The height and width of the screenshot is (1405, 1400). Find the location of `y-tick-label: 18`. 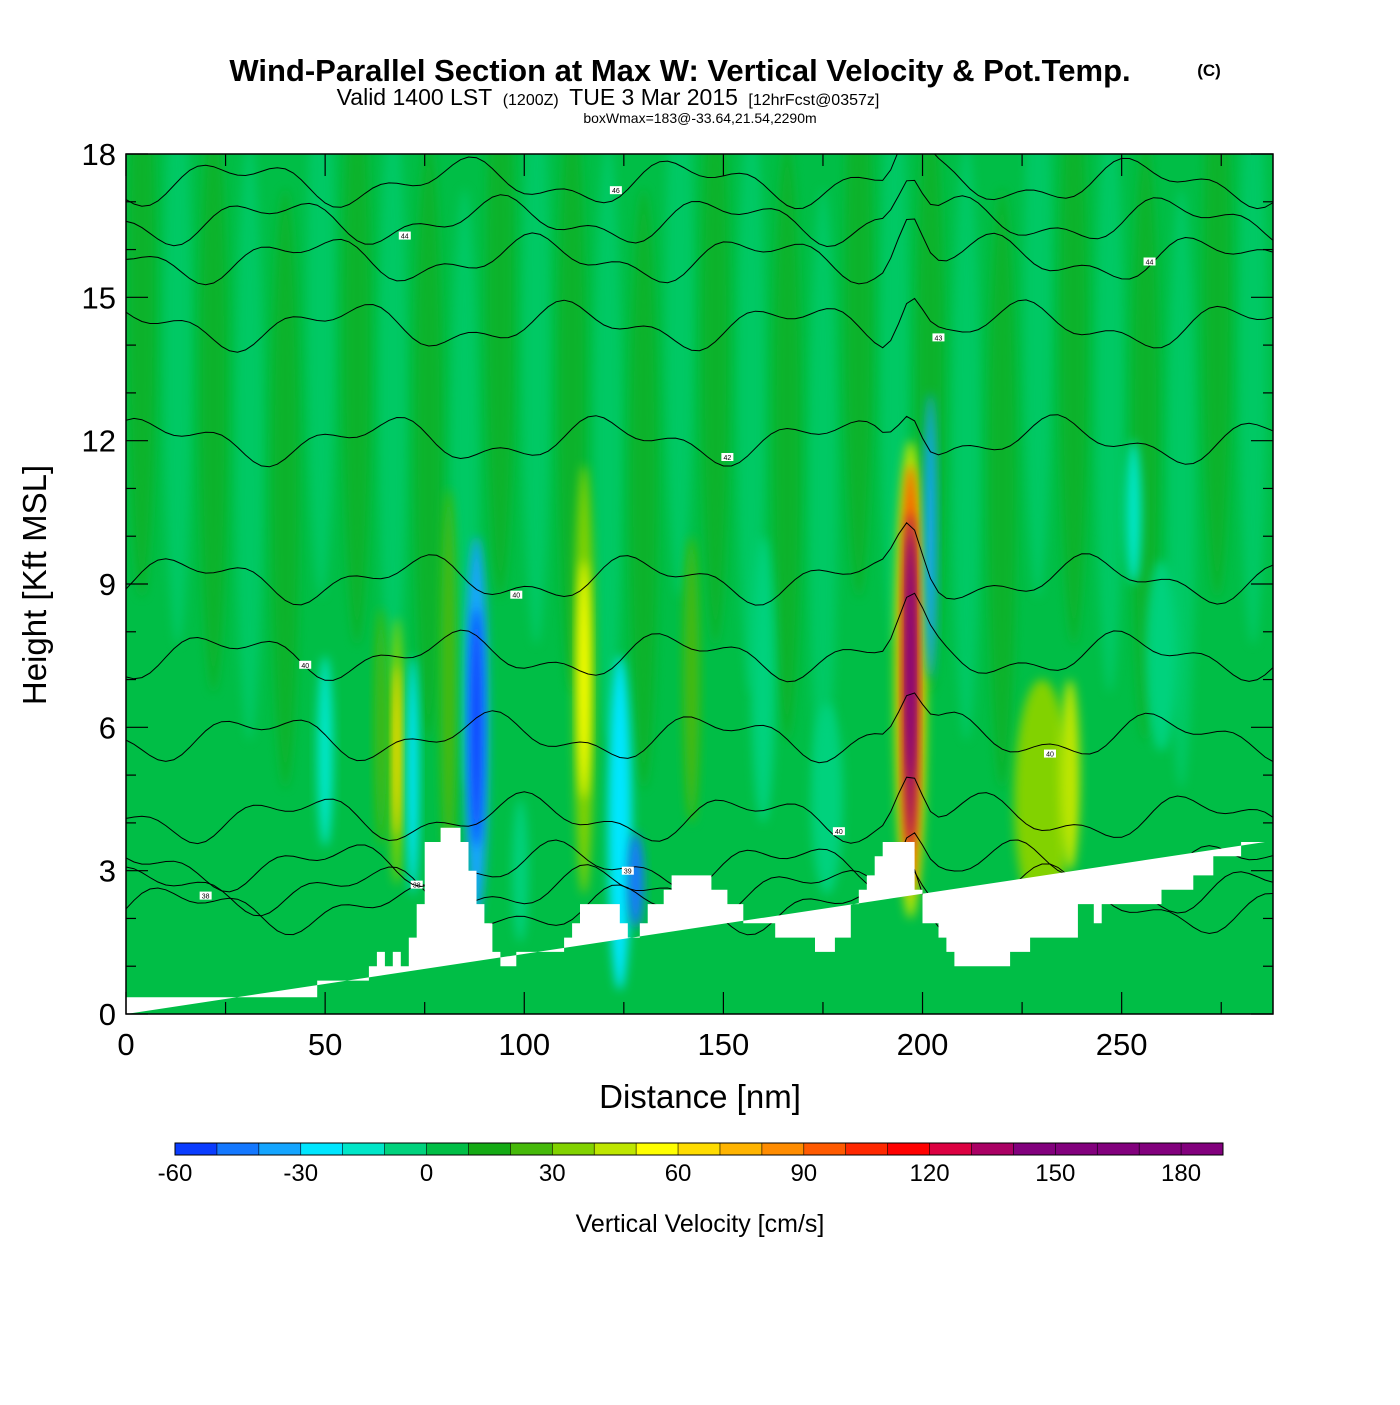

y-tick-label: 18 is located at coordinates (99, 154).